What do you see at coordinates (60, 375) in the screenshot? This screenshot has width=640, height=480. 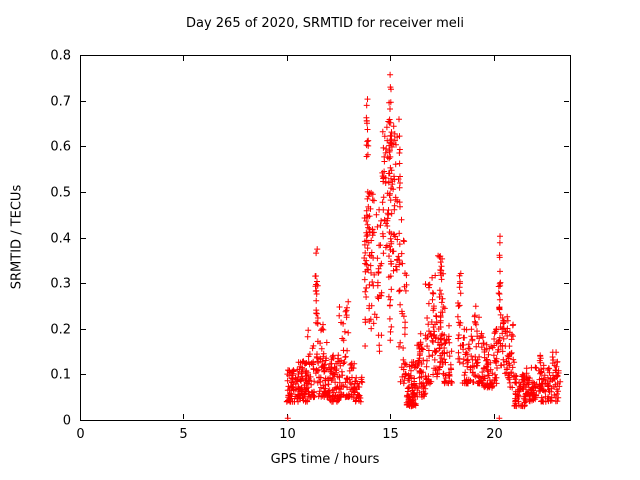 I see `y-tick-label: 0.1` at bounding box center [60, 375].